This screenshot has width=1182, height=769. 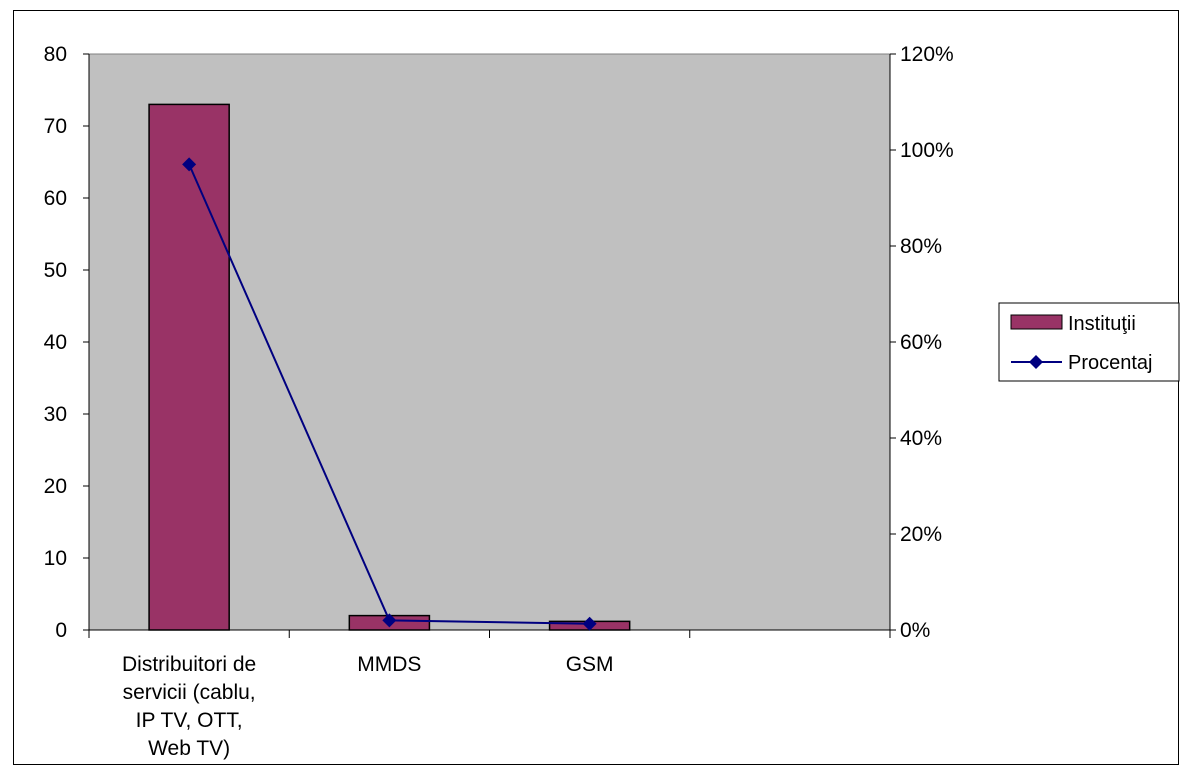 I want to click on bar-institutii, so click(x=189, y=367).